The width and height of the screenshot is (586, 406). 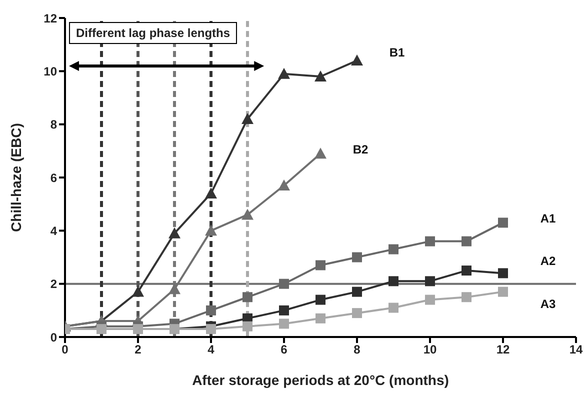 I want to click on y-tick-label: 4, so click(x=54, y=231).